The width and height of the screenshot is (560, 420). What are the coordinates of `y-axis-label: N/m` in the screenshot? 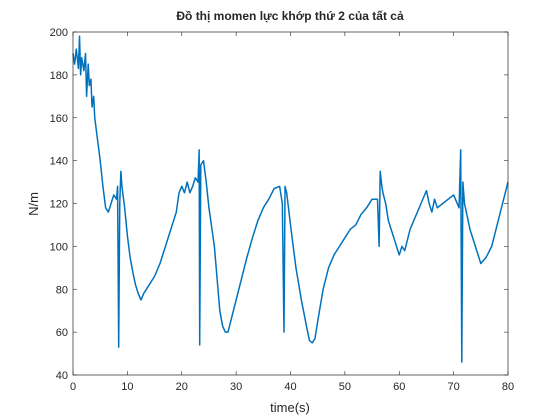 It's located at (33, 204).